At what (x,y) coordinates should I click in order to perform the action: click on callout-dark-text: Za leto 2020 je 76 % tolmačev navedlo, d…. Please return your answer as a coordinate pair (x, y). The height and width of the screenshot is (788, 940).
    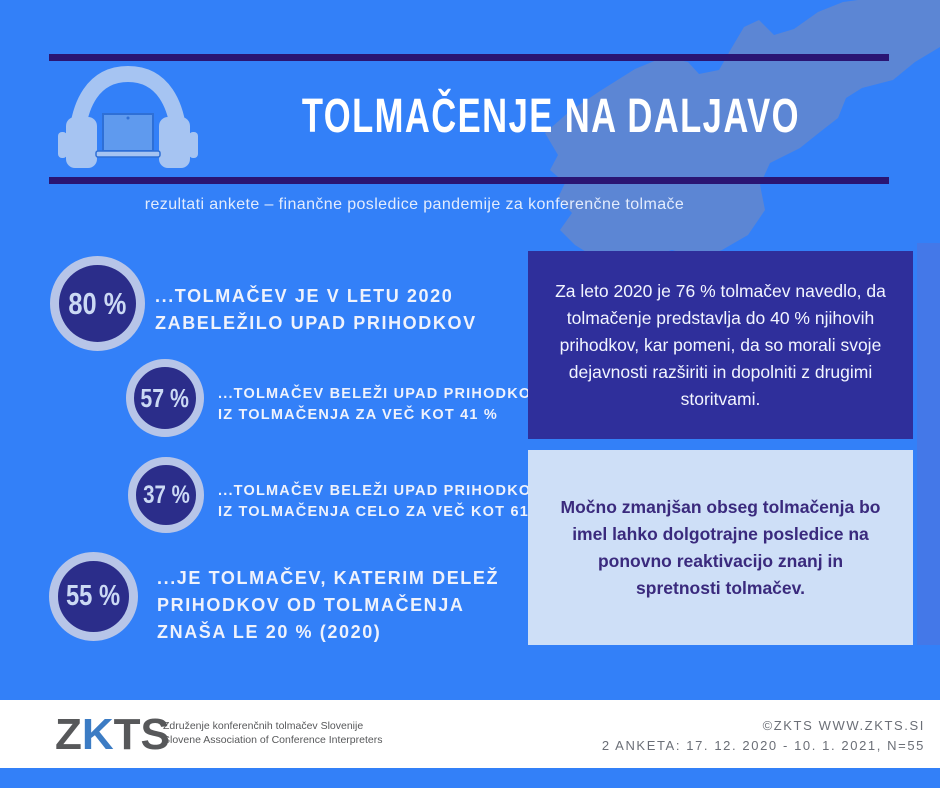
    Looking at the image, I should click on (720, 344).